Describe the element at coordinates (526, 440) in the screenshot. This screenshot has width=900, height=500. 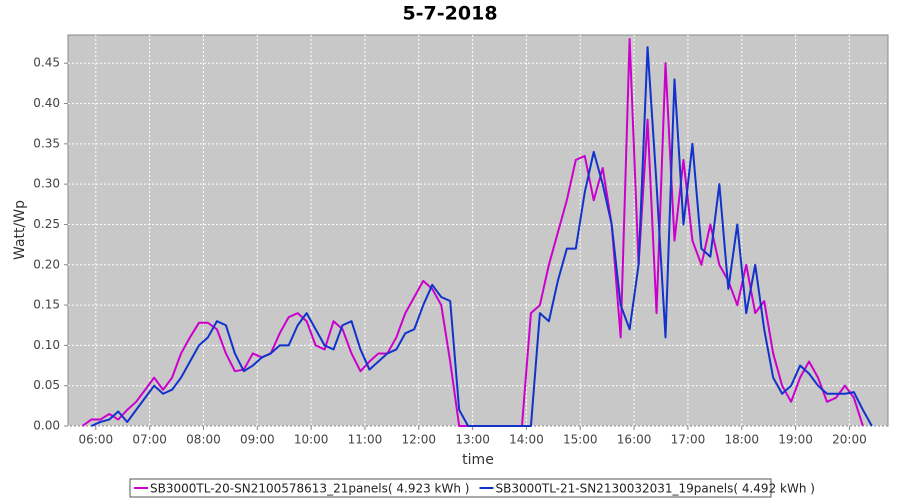
I see `x-tick-label: 14:00` at that location.